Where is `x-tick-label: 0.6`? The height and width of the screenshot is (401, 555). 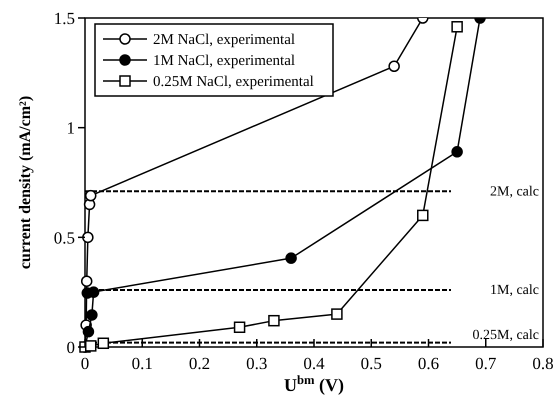
x-tick-label: 0.6 is located at coordinates (429, 363).